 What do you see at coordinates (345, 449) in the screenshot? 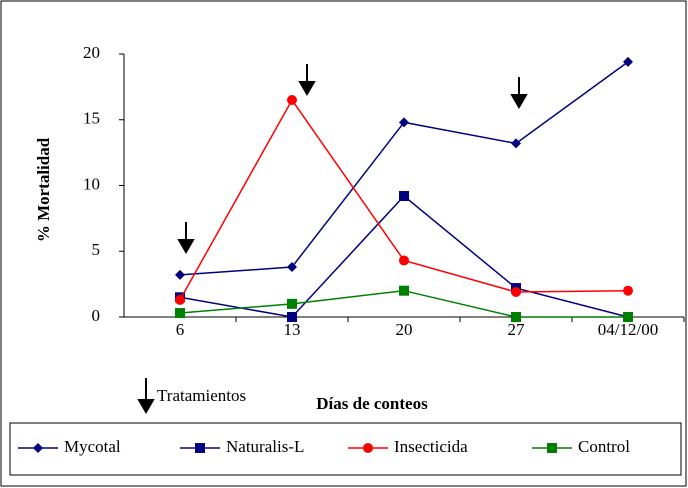
I see `legend` at bounding box center [345, 449].